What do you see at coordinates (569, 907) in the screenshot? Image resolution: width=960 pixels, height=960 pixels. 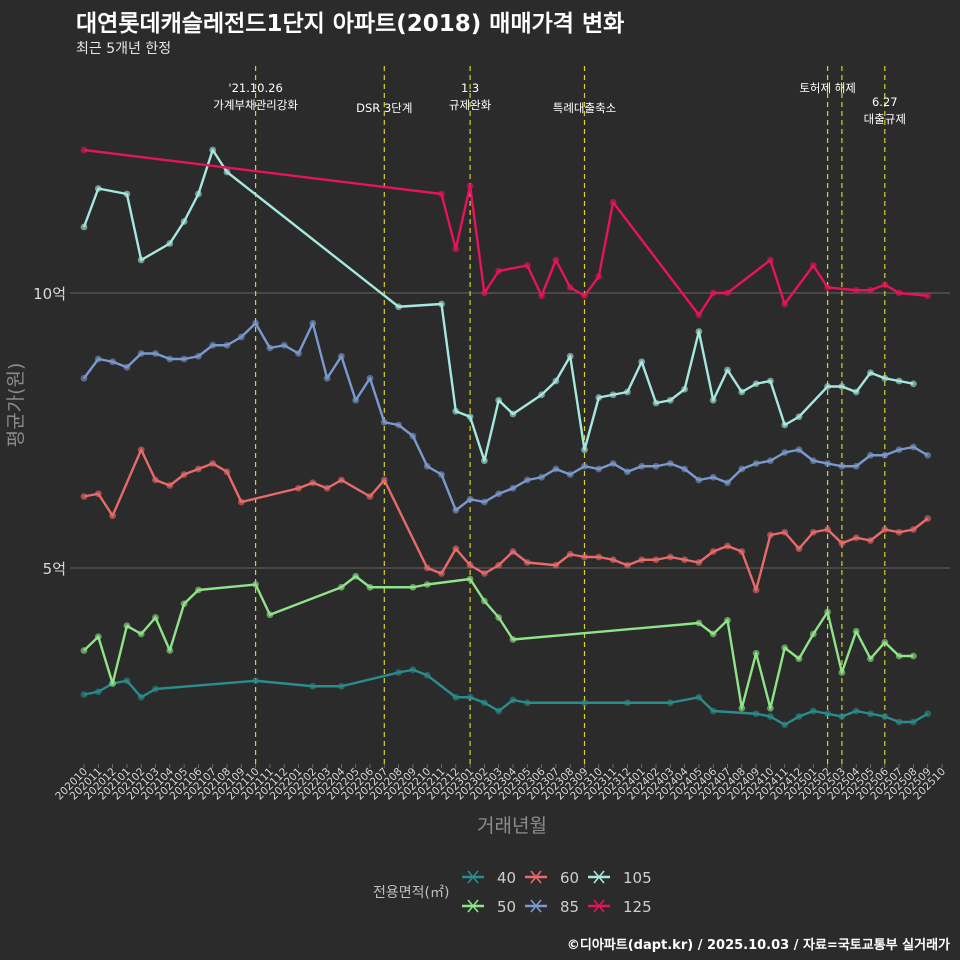 I see `legend-label-85: 85` at bounding box center [569, 907].